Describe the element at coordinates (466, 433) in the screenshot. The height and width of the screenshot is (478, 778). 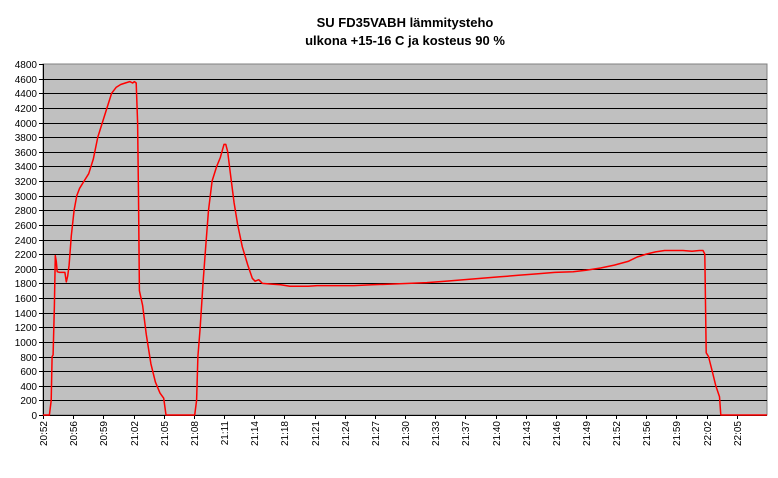
I see `x-tick-label: 21:37` at that location.